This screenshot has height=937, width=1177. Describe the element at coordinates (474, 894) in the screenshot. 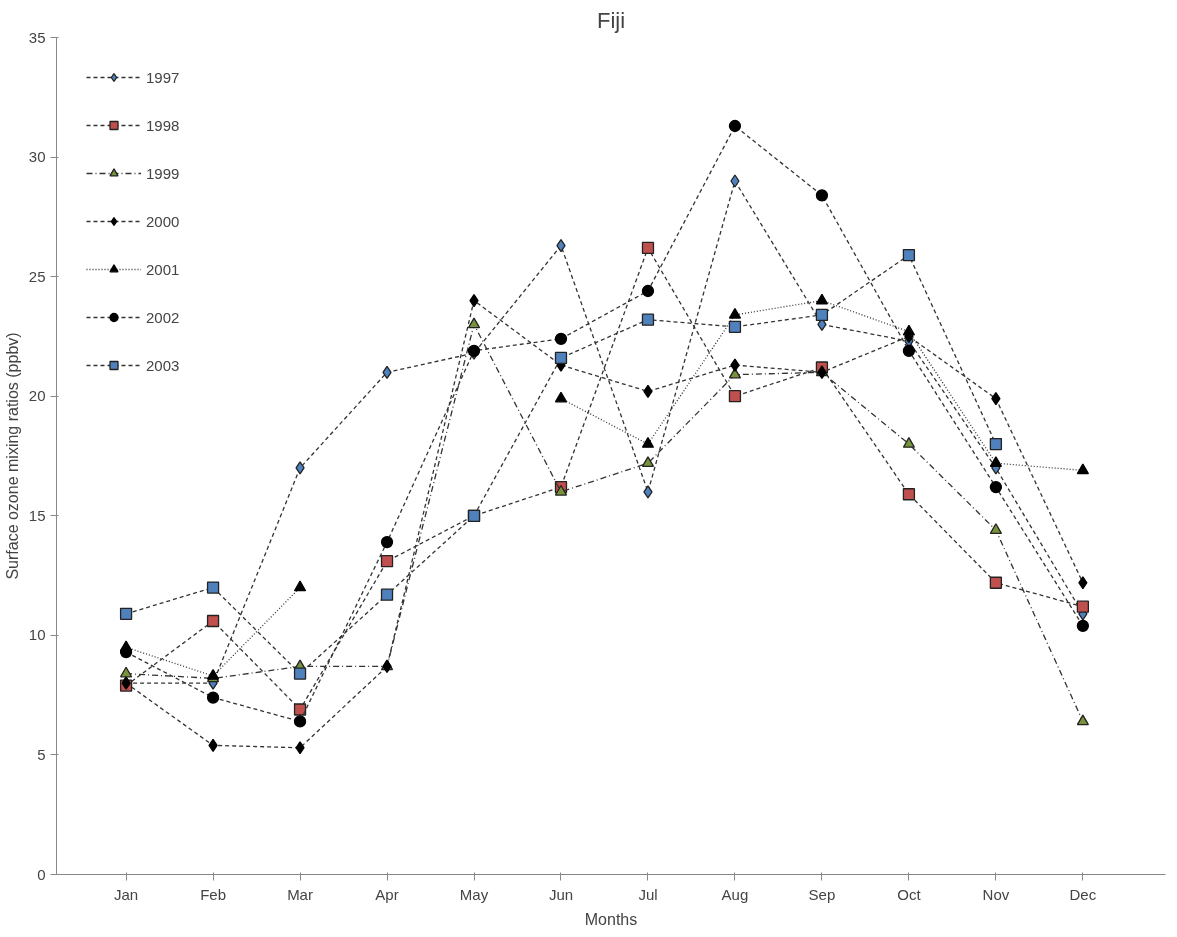

I see `x-tick-label: May` at that location.